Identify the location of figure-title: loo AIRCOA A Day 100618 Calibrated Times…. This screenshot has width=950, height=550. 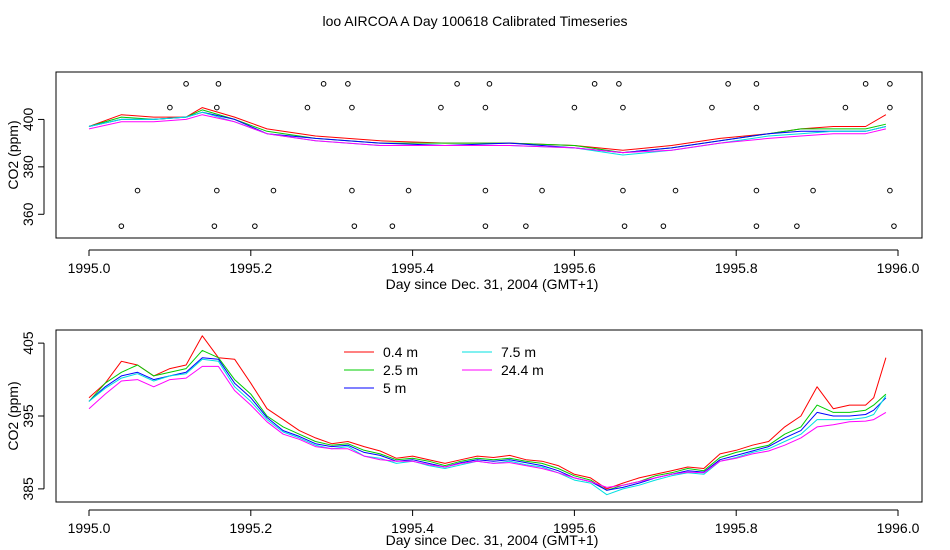
(474, 21).